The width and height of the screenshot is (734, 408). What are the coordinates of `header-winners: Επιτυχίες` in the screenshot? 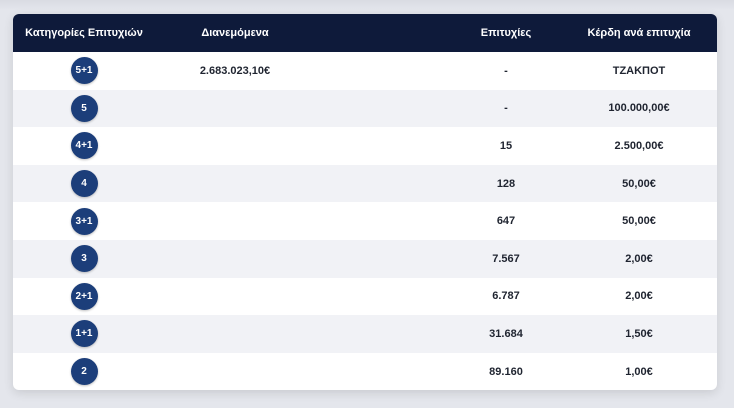 It's located at (506, 33).